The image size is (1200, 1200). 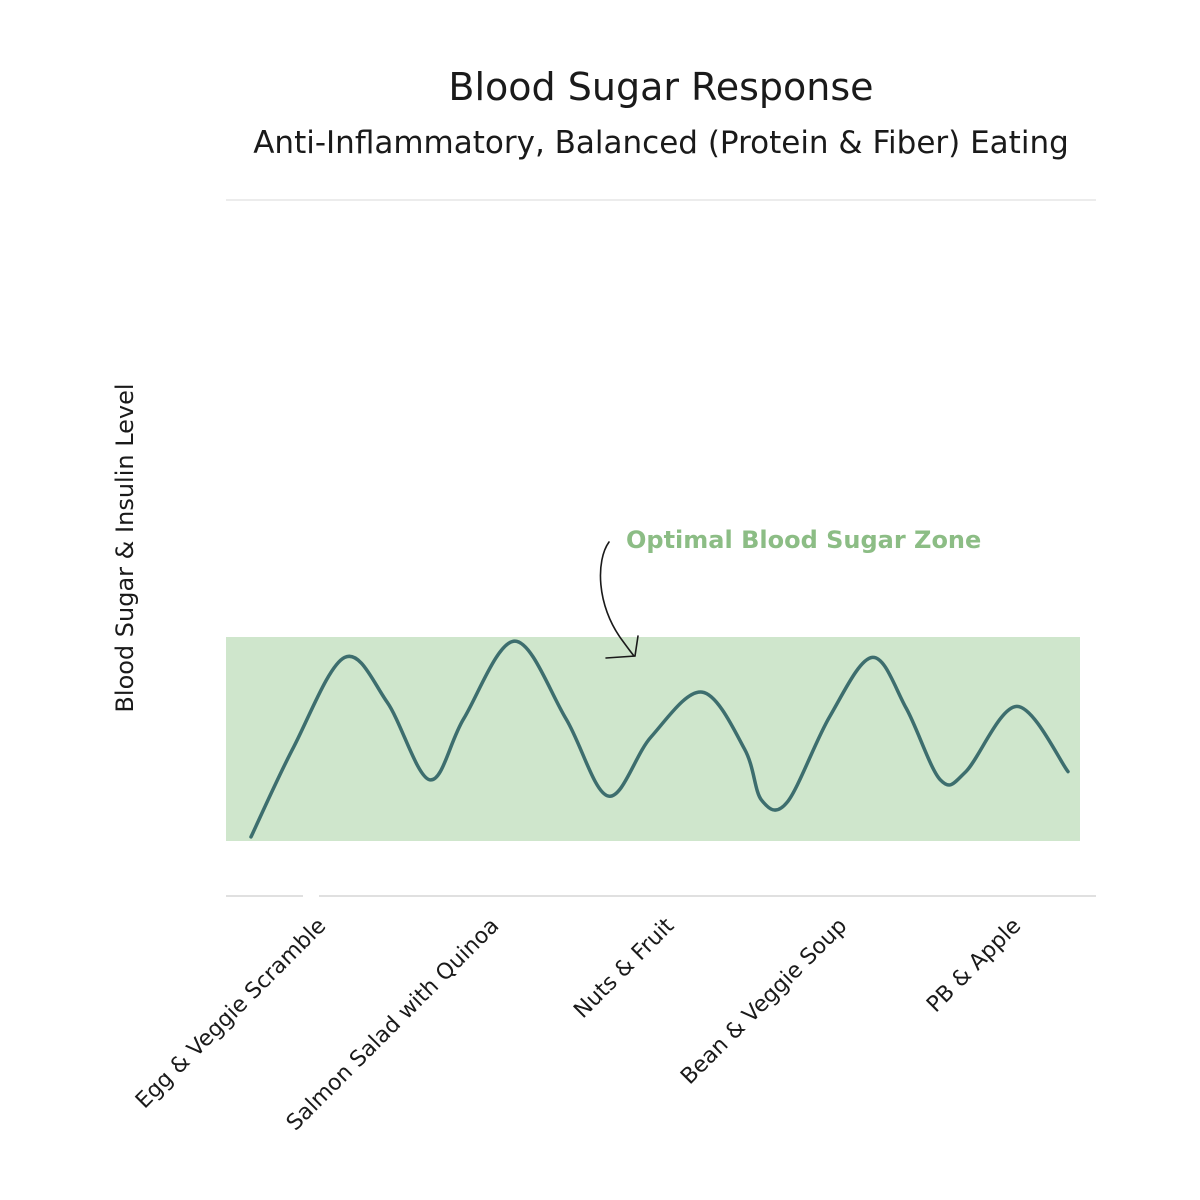 I want to click on optimal-zone-band, so click(x=653, y=739).